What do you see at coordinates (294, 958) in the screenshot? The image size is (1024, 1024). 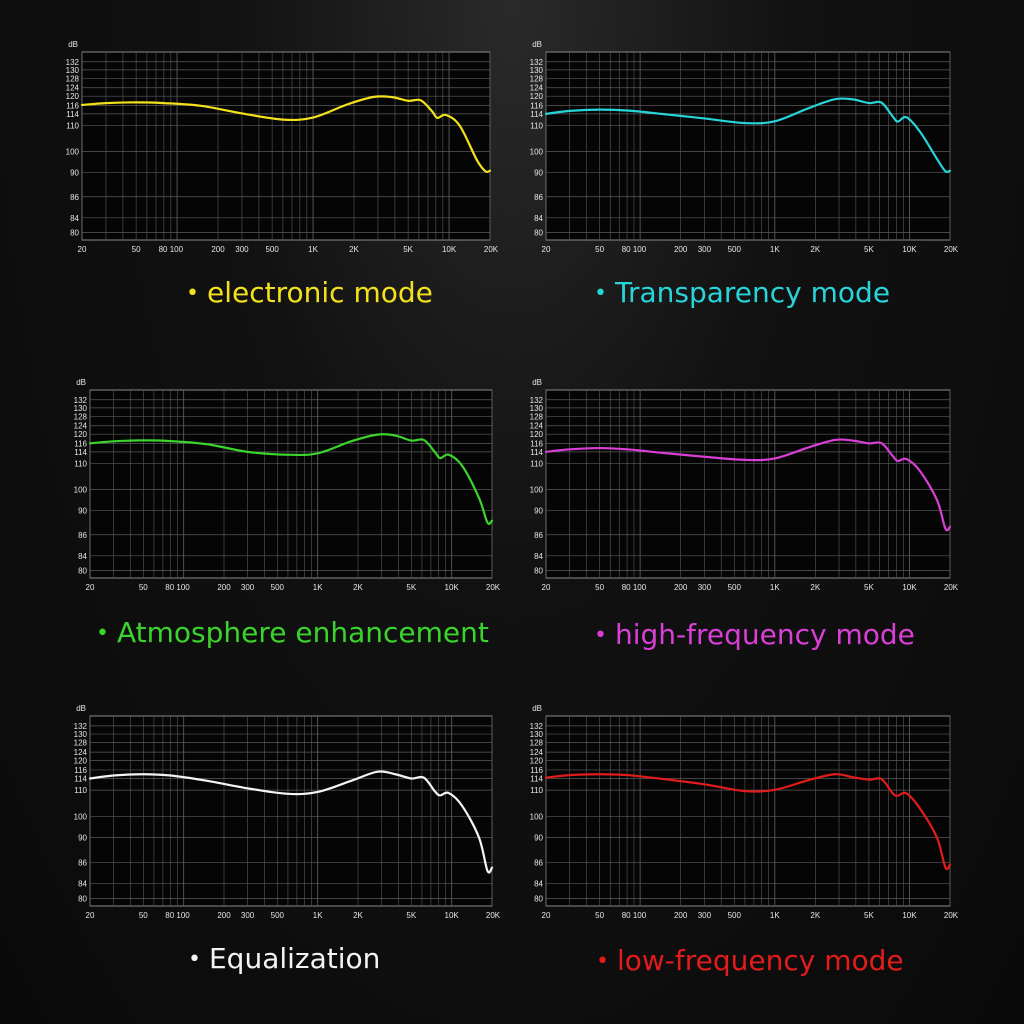 I see `caption-text: Equalization` at bounding box center [294, 958].